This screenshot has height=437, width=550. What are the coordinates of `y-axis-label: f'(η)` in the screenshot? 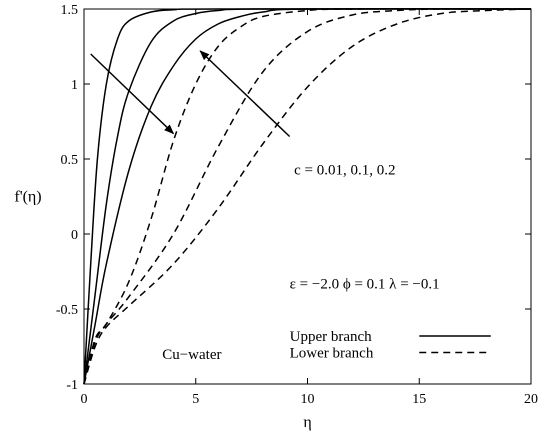 It's located at (27, 197).